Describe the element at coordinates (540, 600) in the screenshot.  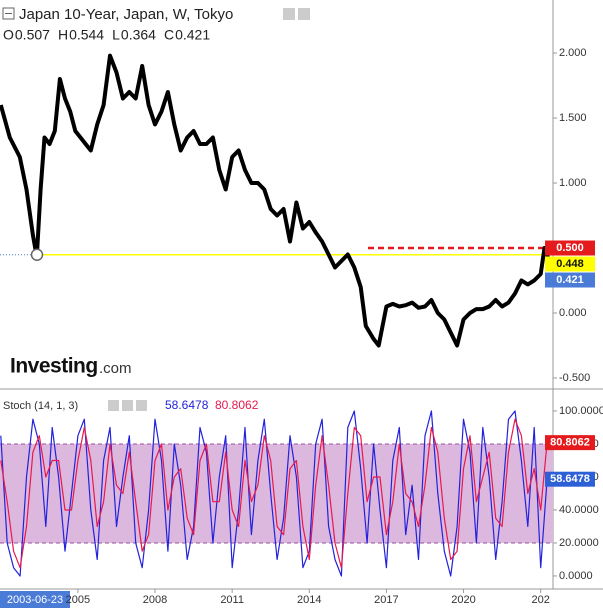
I see `x-tick-label: 202` at that location.